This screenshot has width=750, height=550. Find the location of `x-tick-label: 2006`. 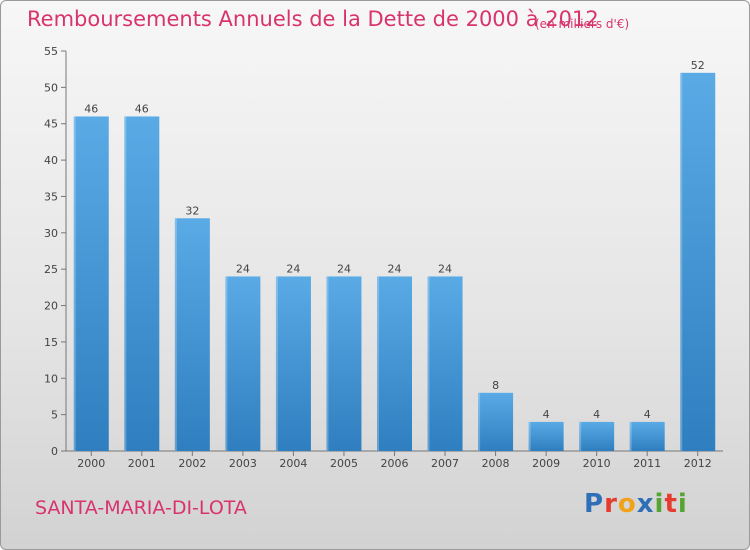

x-tick-label: 2006 is located at coordinates (395, 463).